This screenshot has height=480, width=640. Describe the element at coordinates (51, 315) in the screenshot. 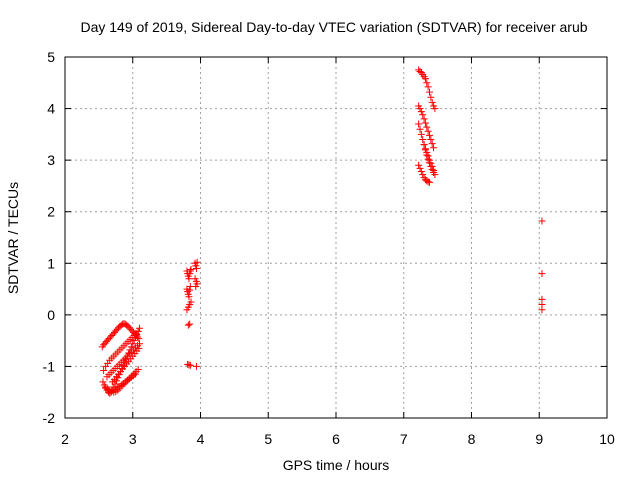

I see `y-tick-label: 0` at that location.